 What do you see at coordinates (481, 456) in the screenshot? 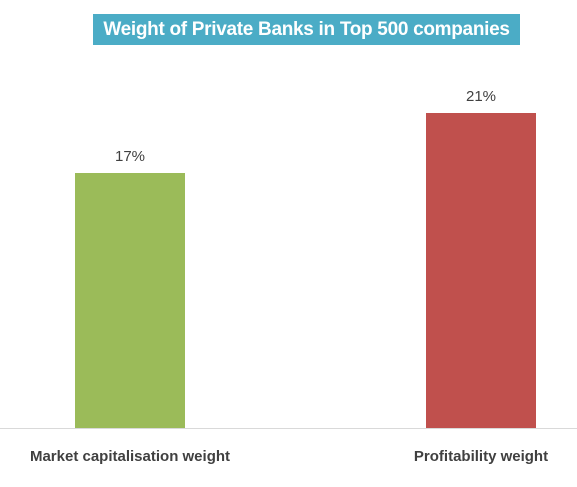
I see `category-label-2: Profitability weight` at bounding box center [481, 456].